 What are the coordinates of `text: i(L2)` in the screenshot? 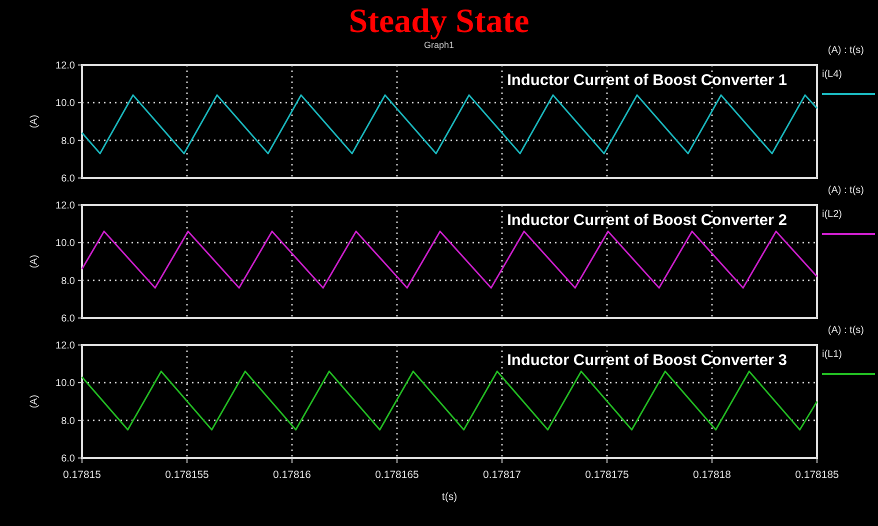 It's located at (832, 214).